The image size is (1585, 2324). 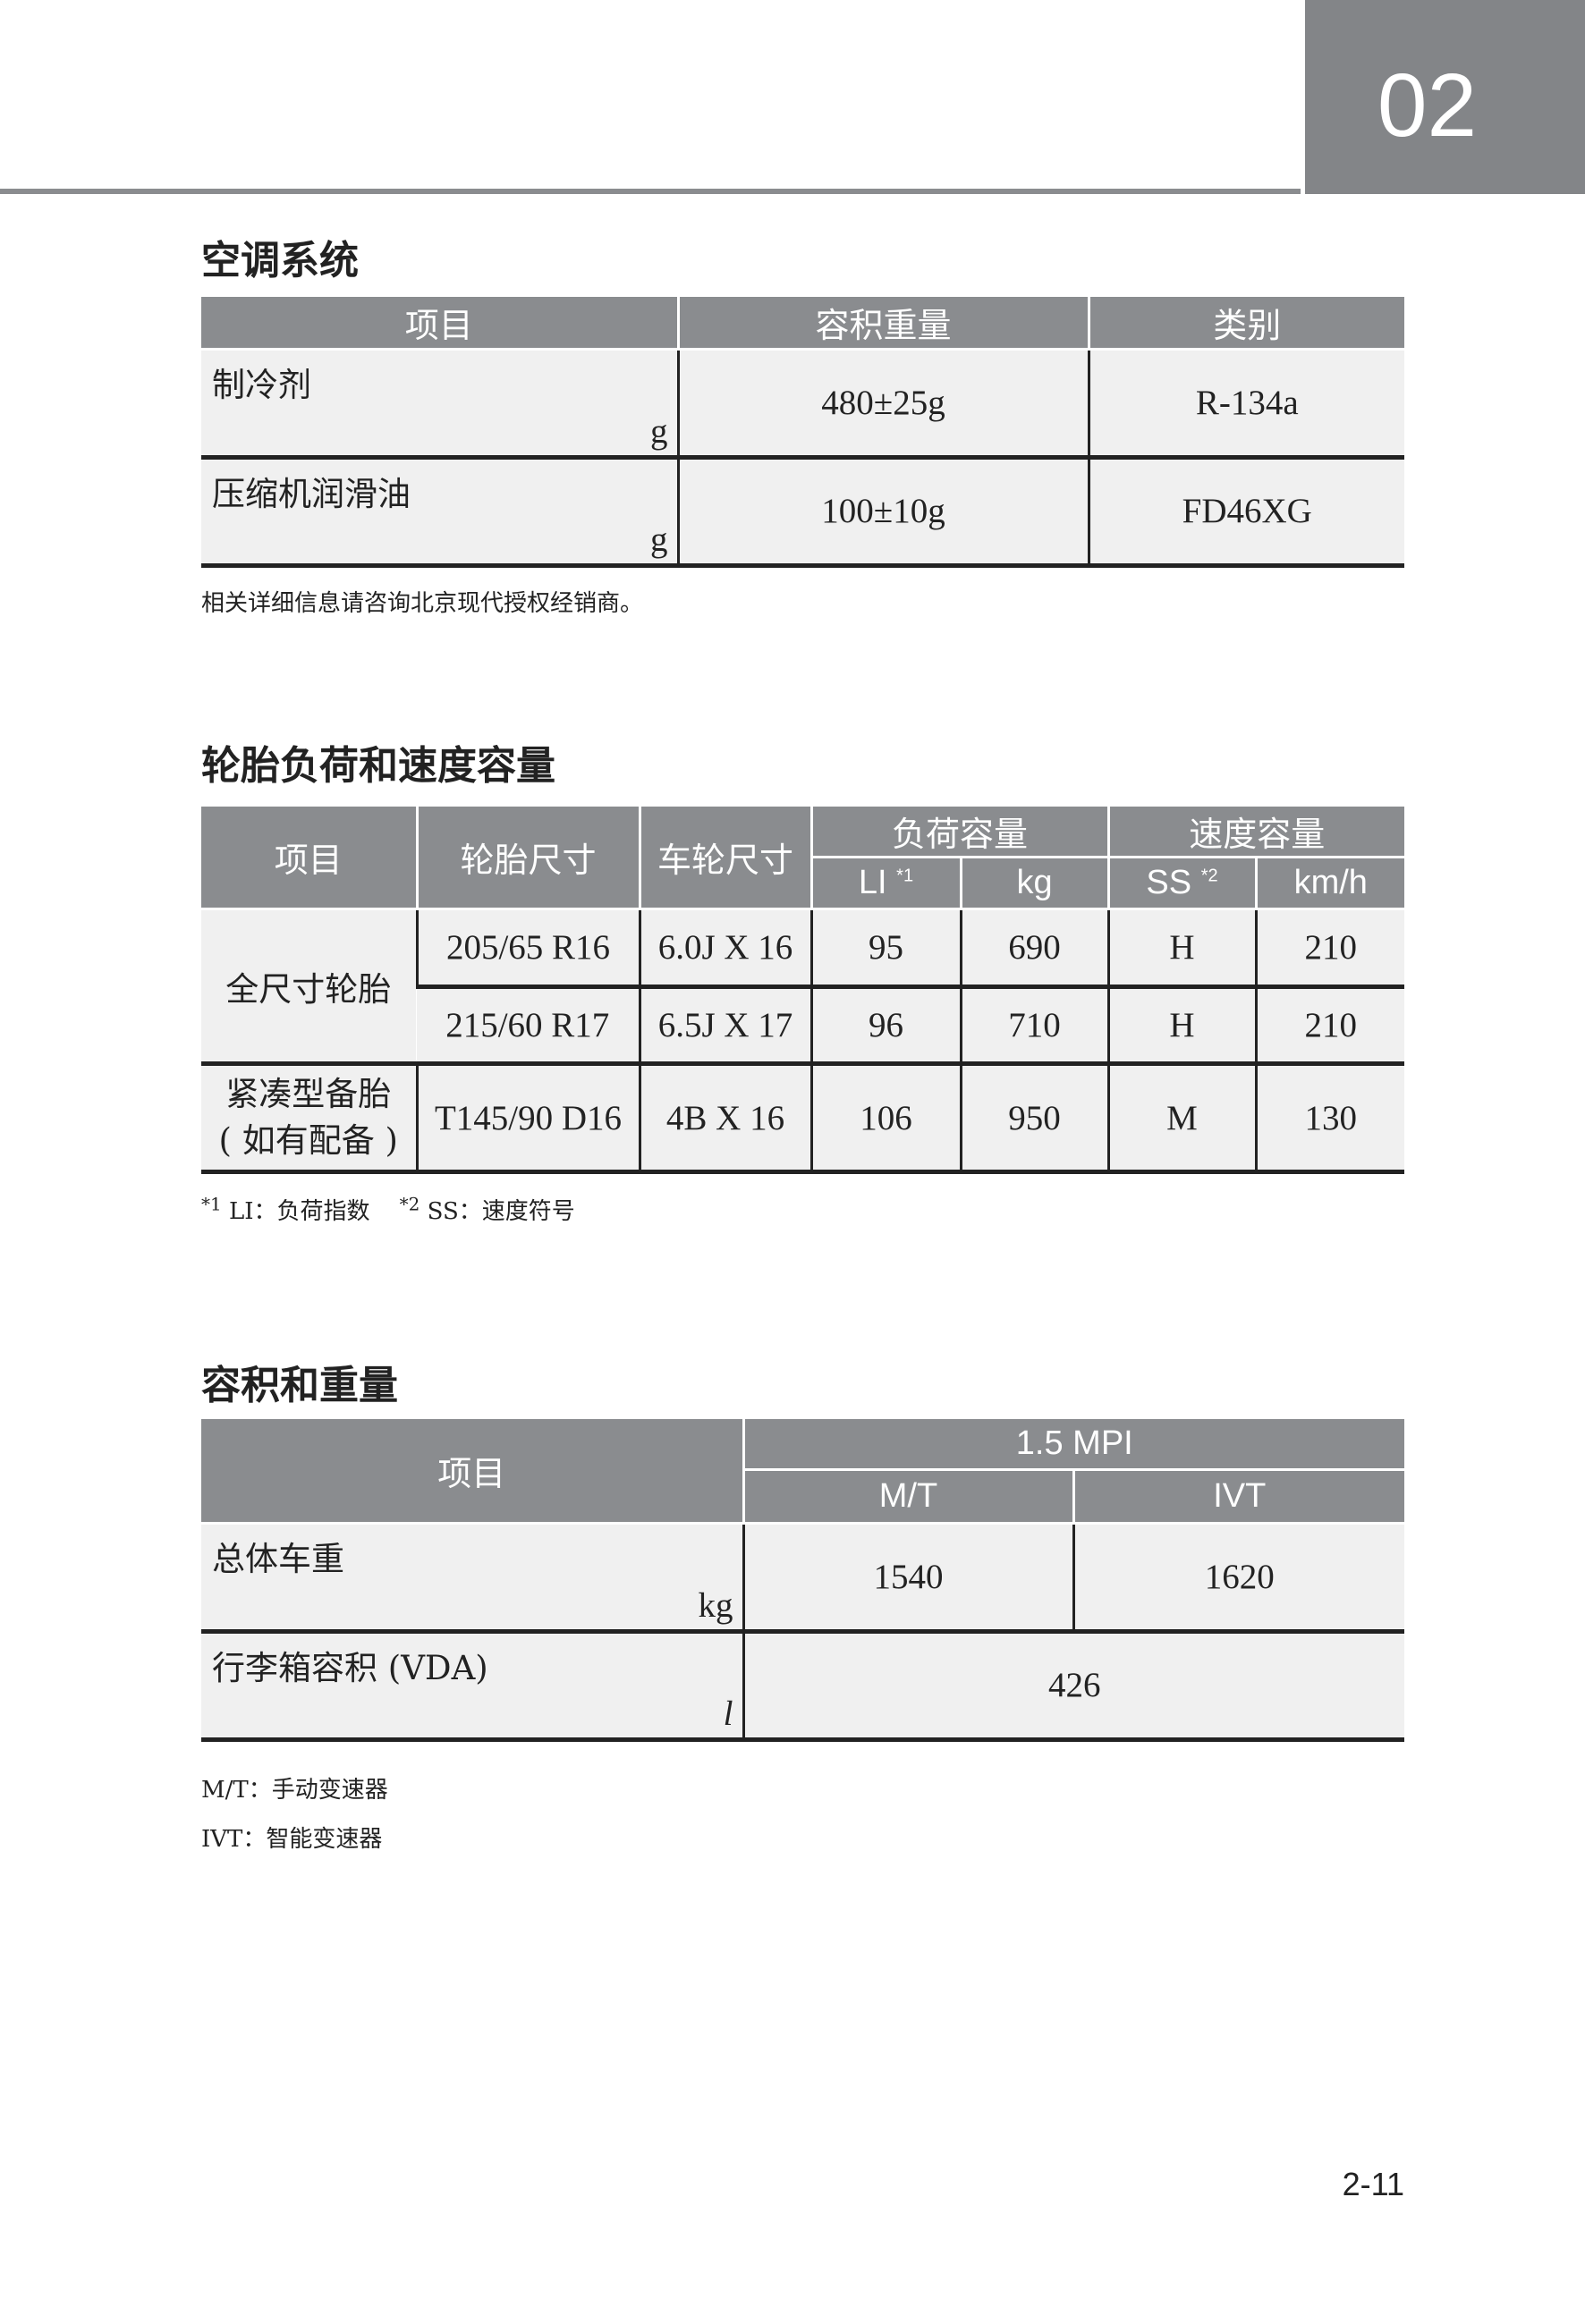 What do you see at coordinates (882, 512) in the screenshot?
I see `amount-cell: 100±10g` at bounding box center [882, 512].